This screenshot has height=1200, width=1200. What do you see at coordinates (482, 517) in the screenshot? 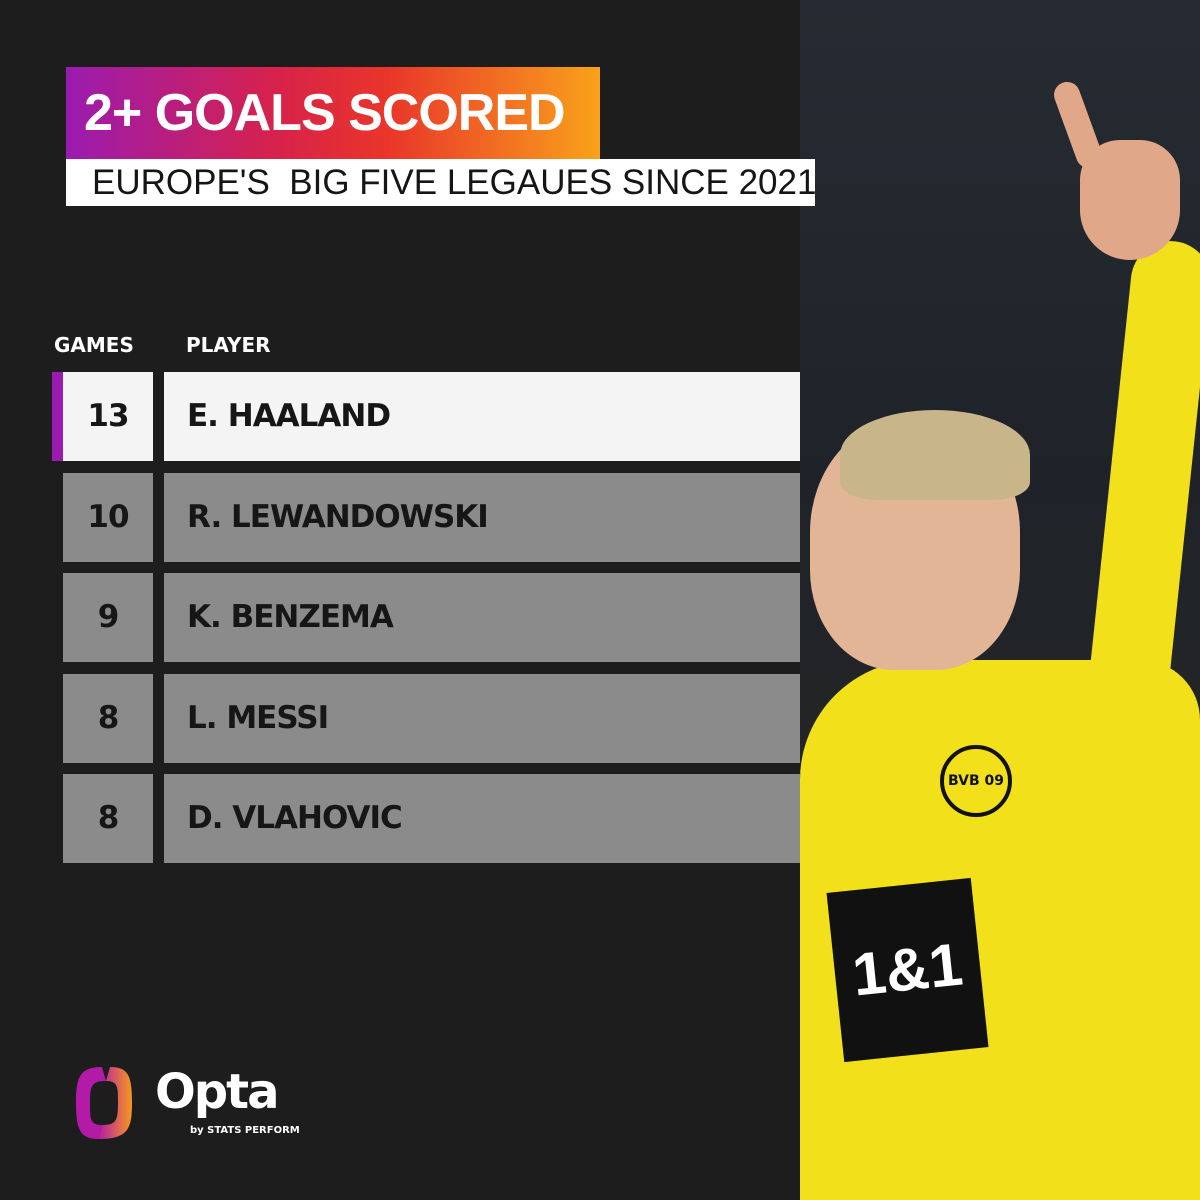
I see `player-cell: R. LEWANDOWSKI` at bounding box center [482, 517].